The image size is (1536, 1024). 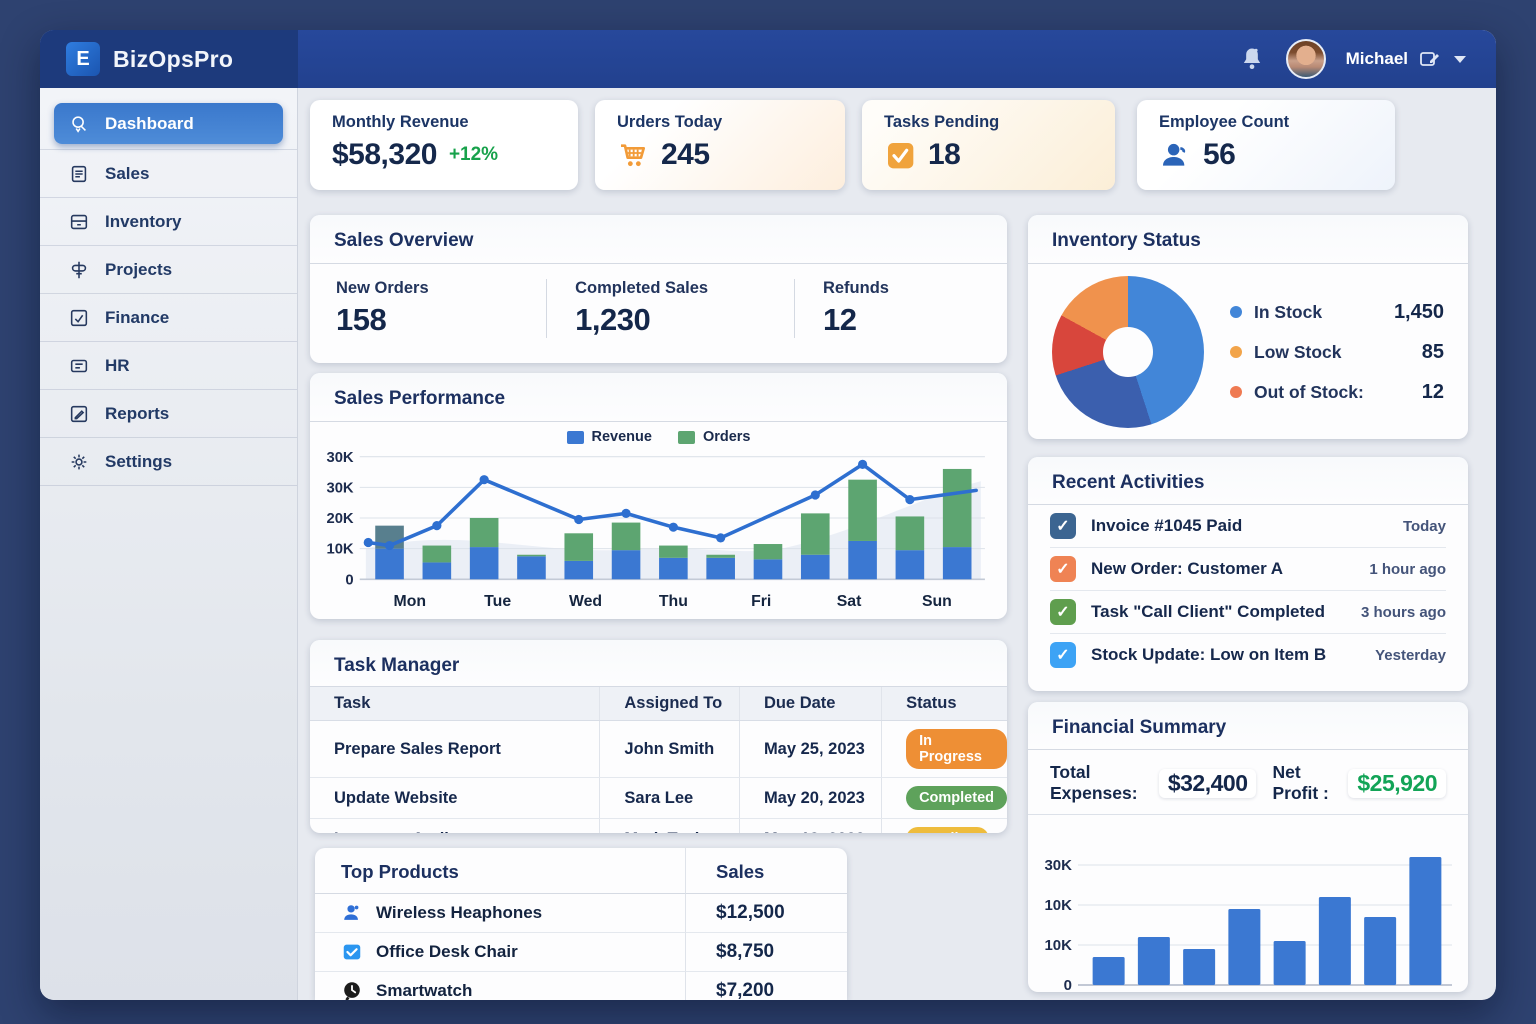 I want to click on sidebar-item-label: Reports, so click(x=137, y=413).